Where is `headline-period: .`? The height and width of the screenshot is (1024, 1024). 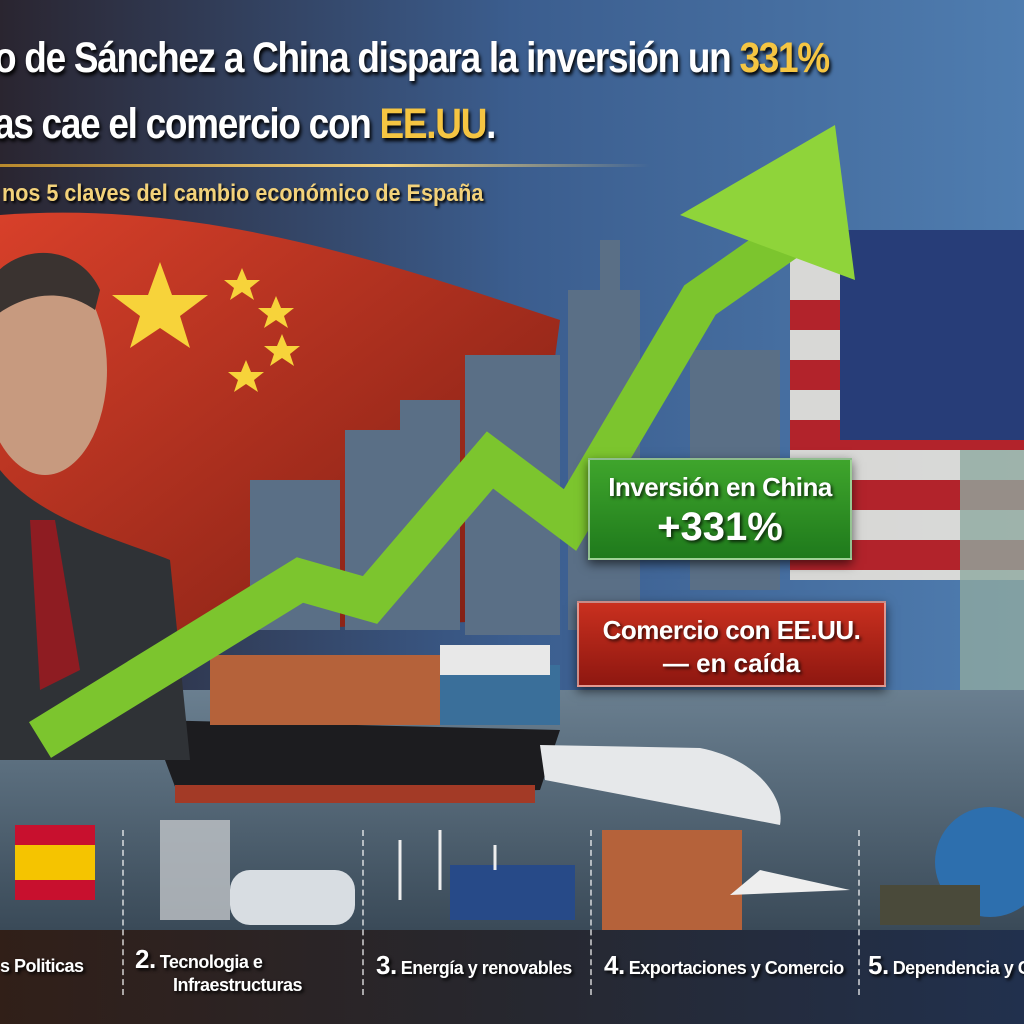
headline-period: . is located at coordinates (491, 124).